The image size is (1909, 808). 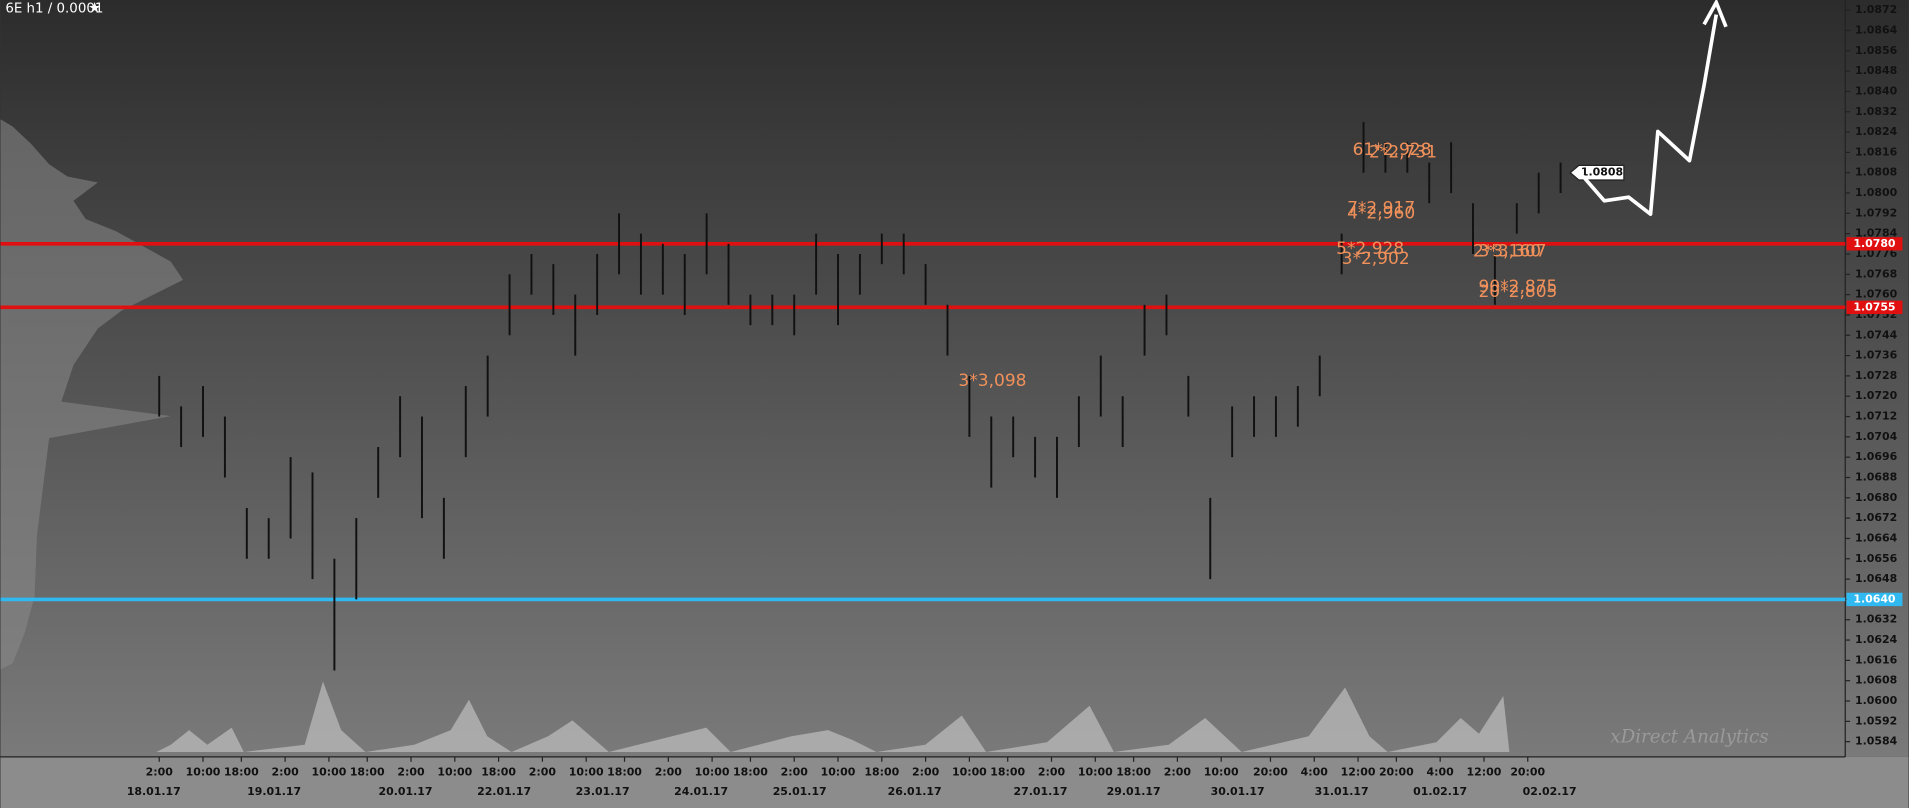 What do you see at coordinates (1876, 212) in the screenshot?
I see `y-tick-label: 1.0792` at bounding box center [1876, 212].